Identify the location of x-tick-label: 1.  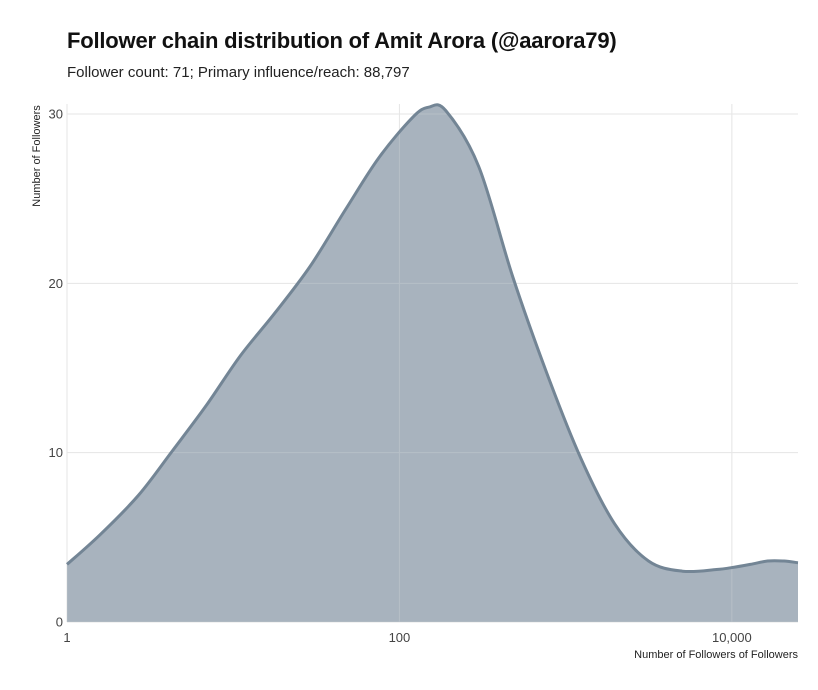
(66, 637).